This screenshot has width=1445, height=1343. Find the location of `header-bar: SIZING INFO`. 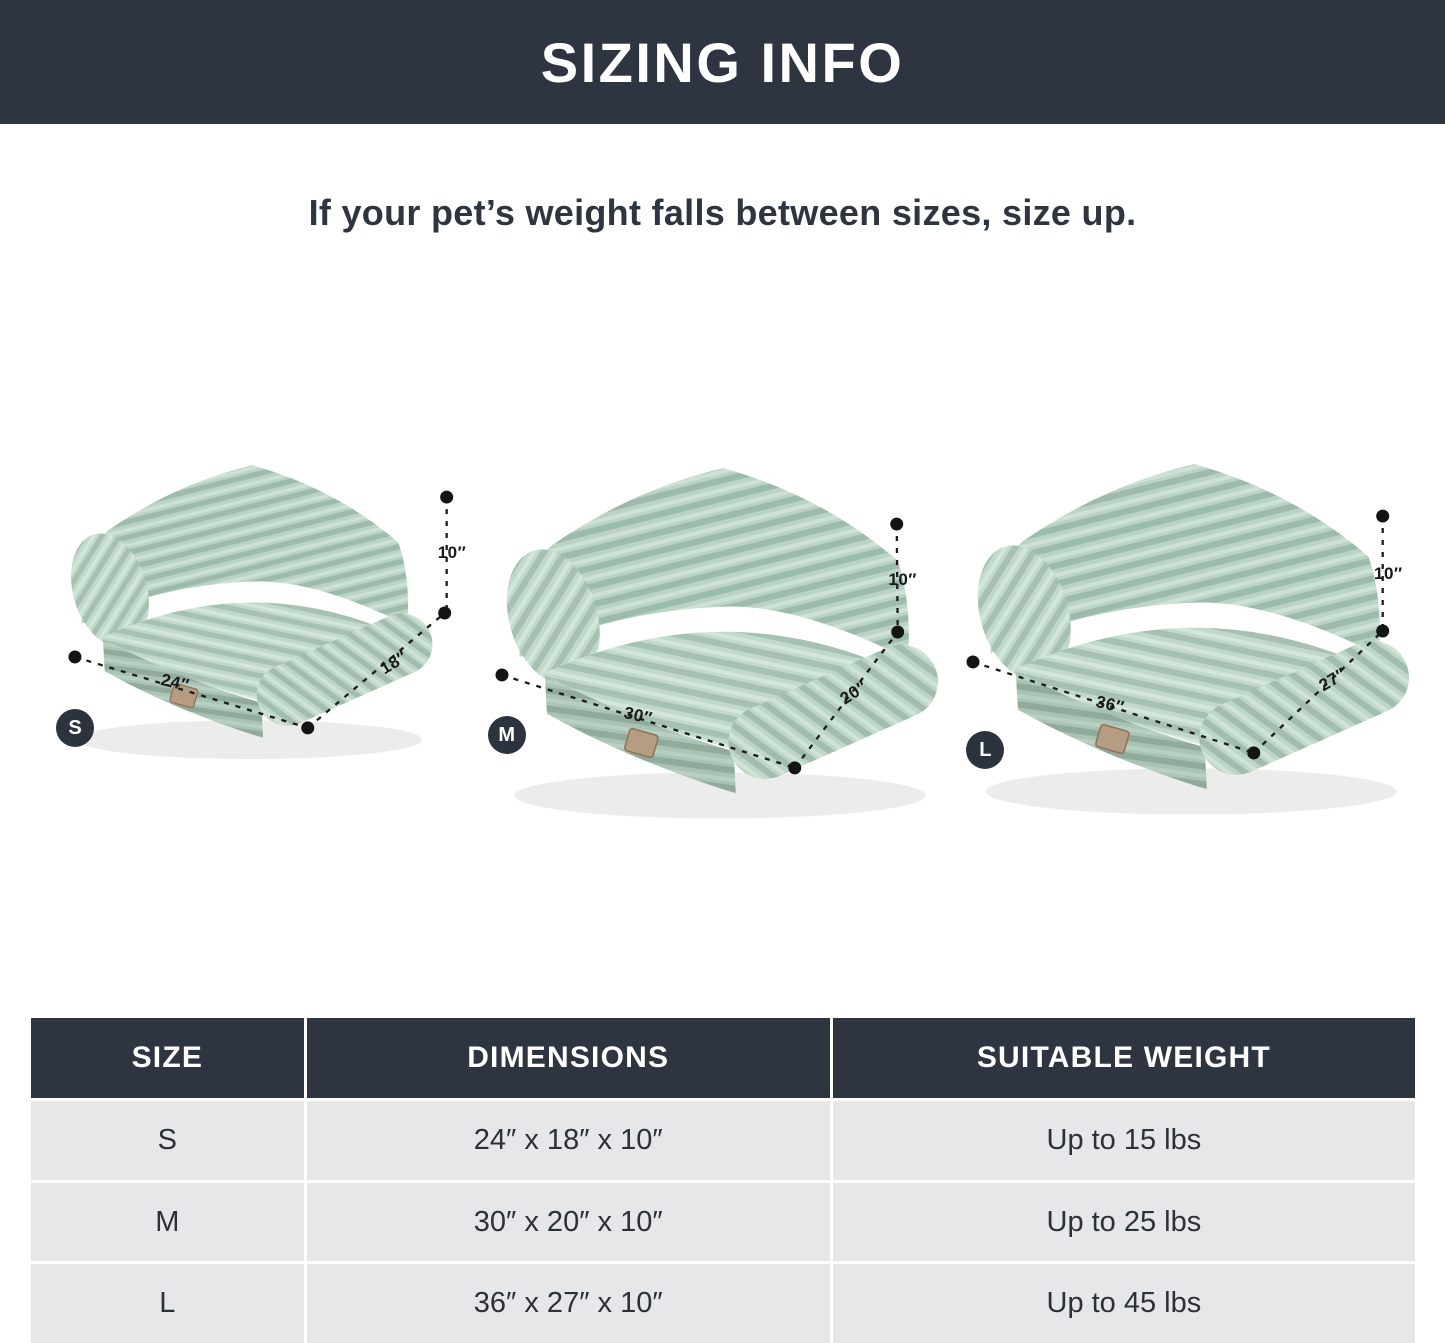

header-bar: SIZING INFO is located at coordinates (722, 62).